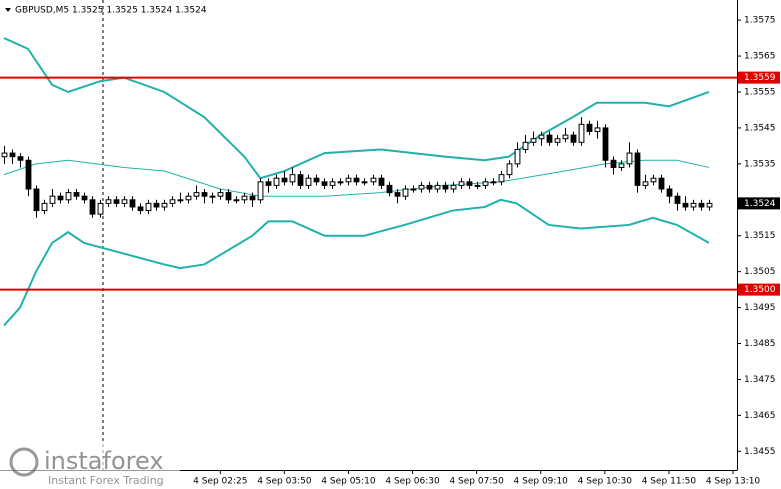 The height and width of the screenshot is (489, 781). What do you see at coordinates (760, 128) in the screenshot?
I see `y-tick-label: 1.3545` at bounding box center [760, 128].